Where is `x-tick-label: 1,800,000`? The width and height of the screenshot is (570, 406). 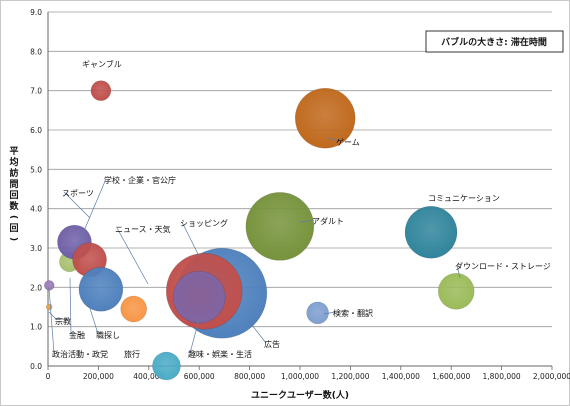 x-tick-label: 1,800,000 is located at coordinates (502, 376).